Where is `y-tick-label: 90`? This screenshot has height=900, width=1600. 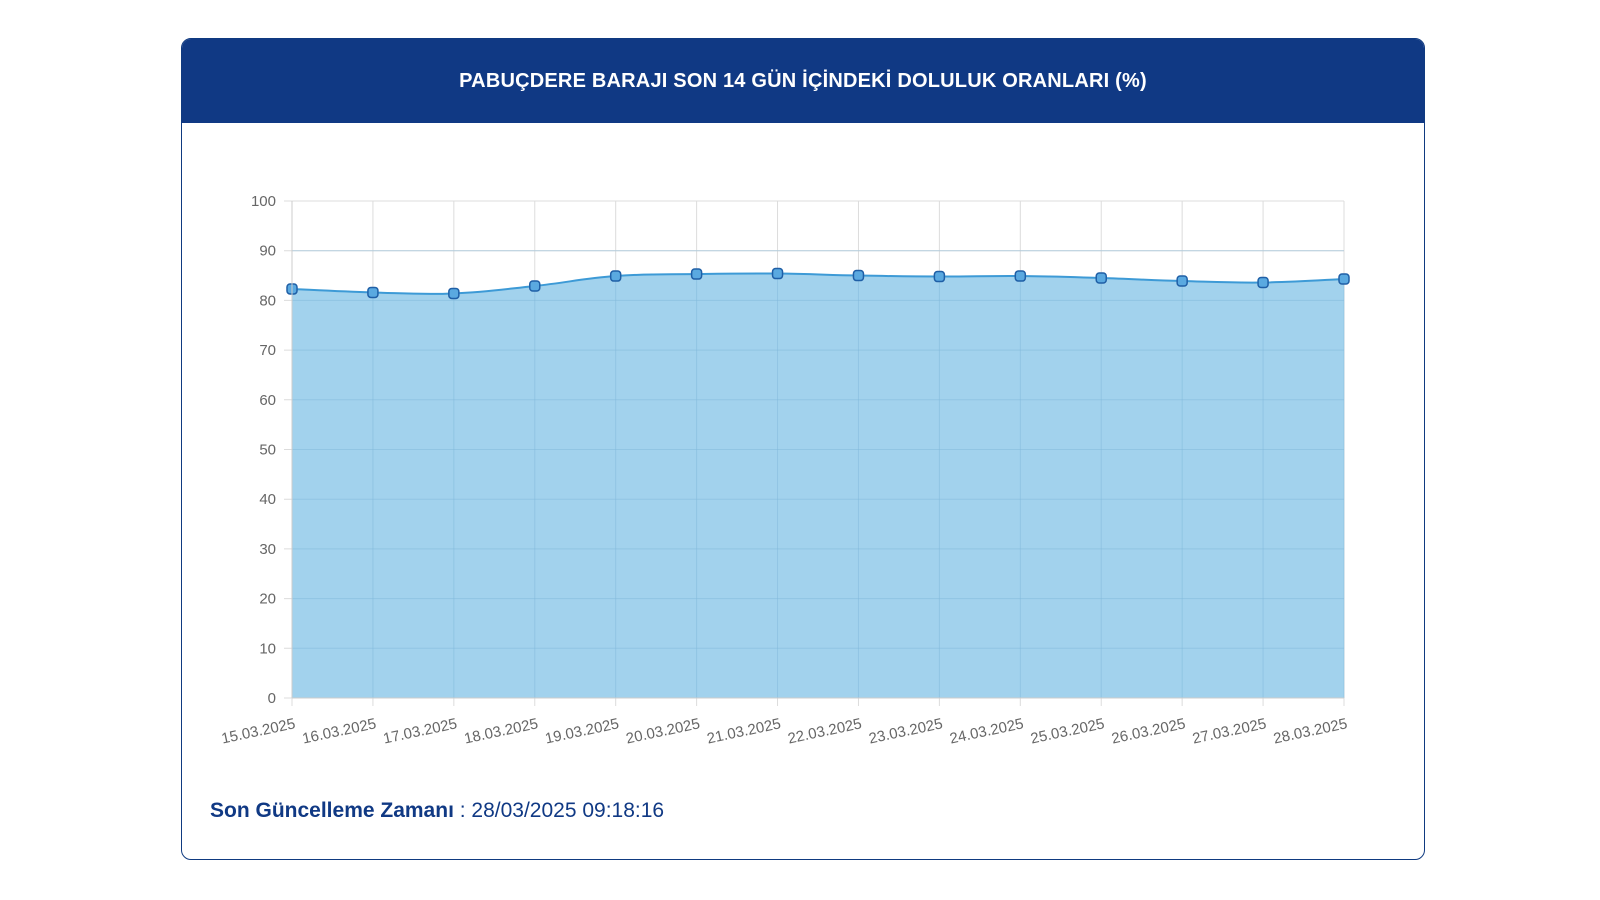
y-tick-label: 90 is located at coordinates (267, 251).